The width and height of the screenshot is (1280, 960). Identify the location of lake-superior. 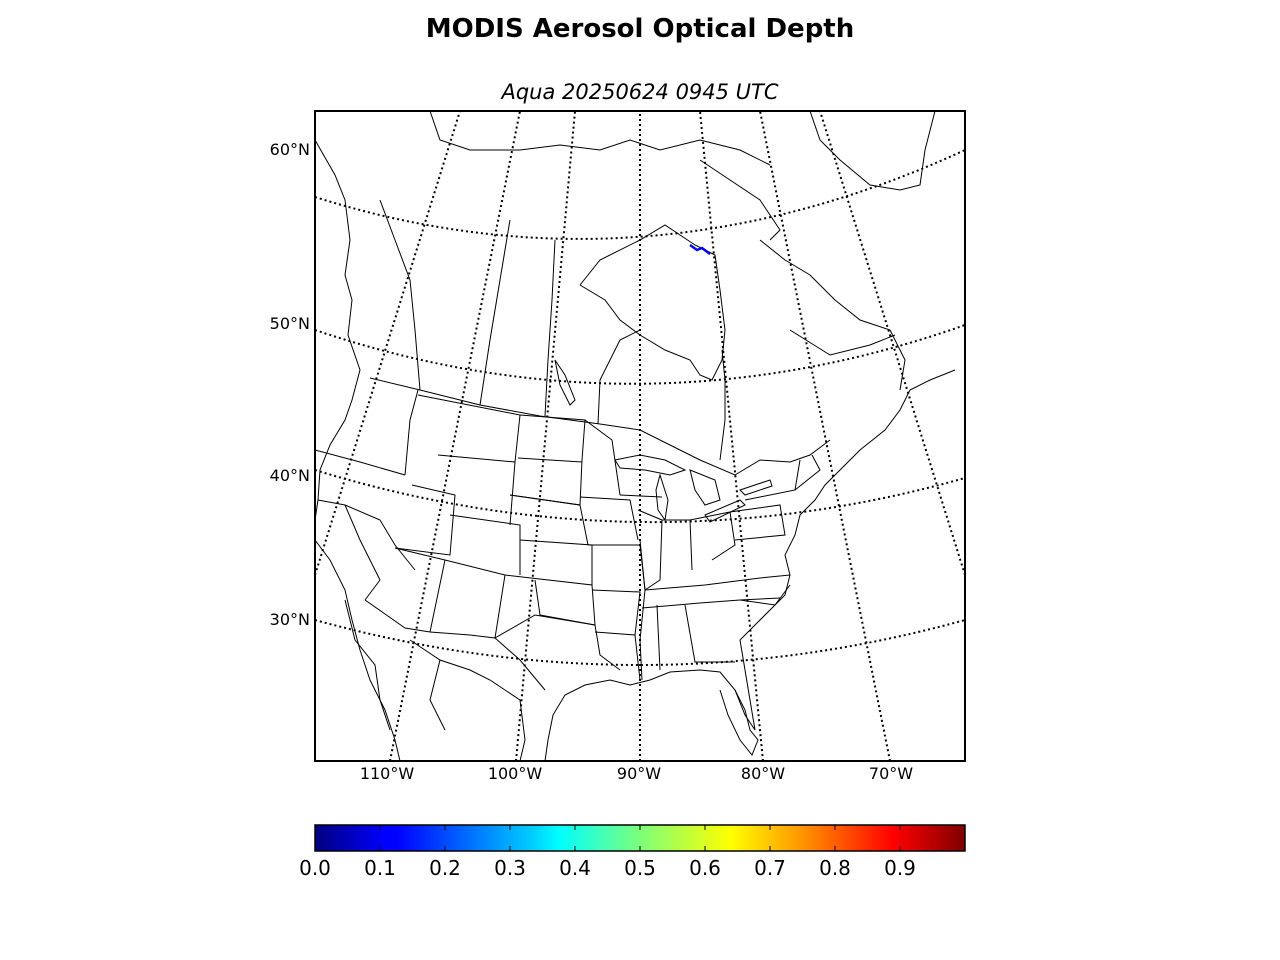
(650, 465).